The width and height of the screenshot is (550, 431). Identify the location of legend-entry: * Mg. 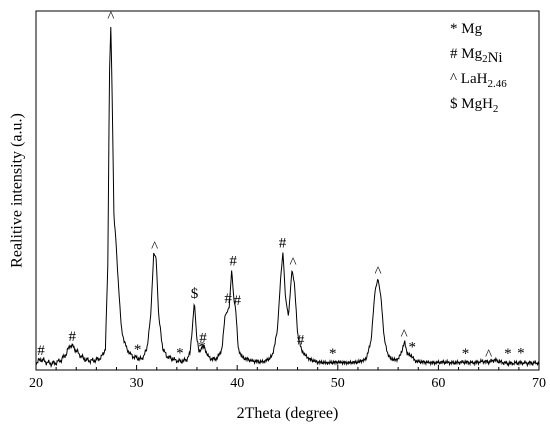
(466, 29).